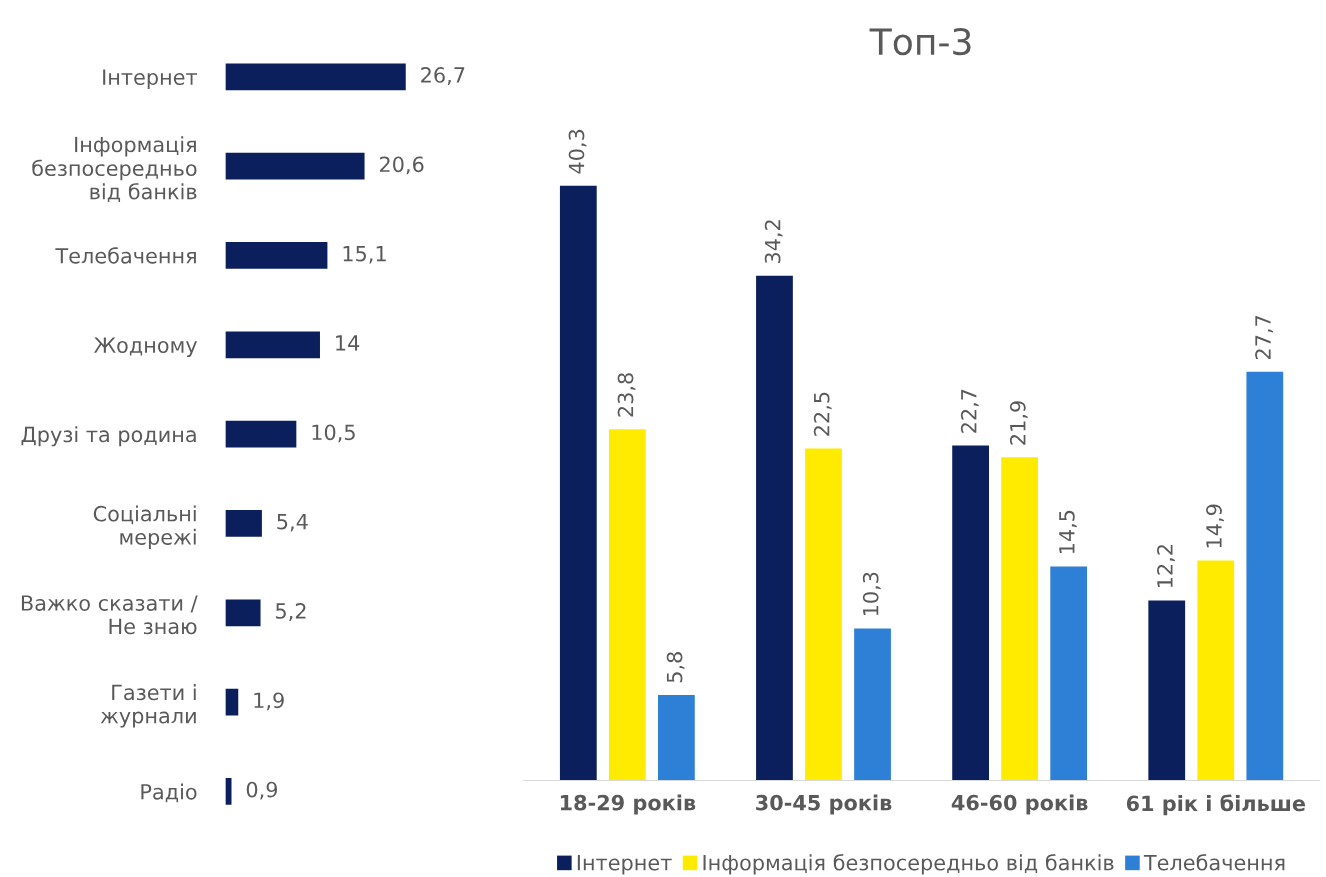  What do you see at coordinates (824, 804) in the screenshot?
I see `x-tick-label: 30-45 років` at bounding box center [824, 804].